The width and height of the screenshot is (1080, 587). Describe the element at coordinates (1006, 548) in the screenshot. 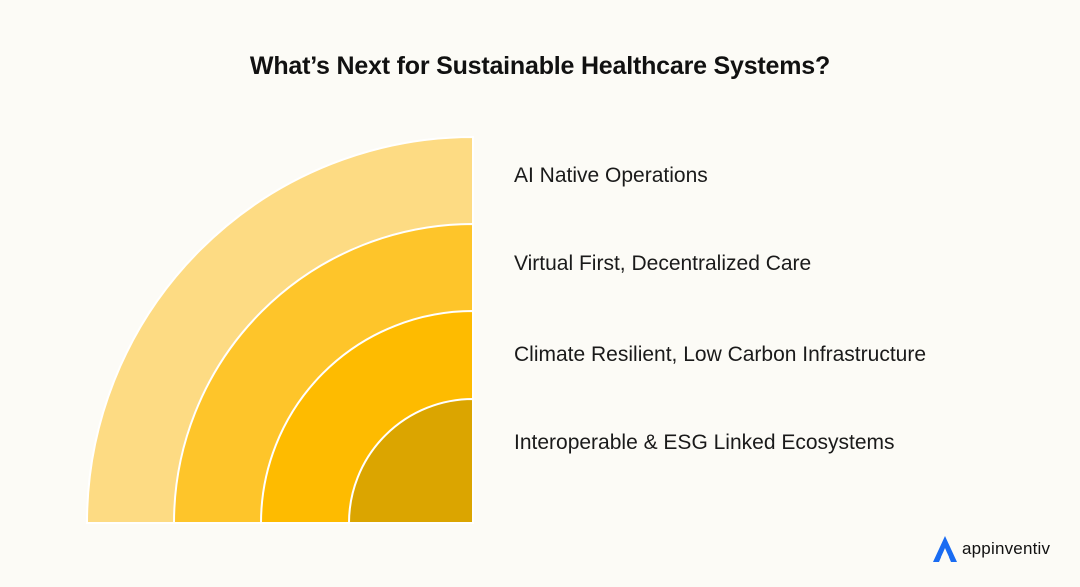

I see `logo-text: appinventiv` at that location.